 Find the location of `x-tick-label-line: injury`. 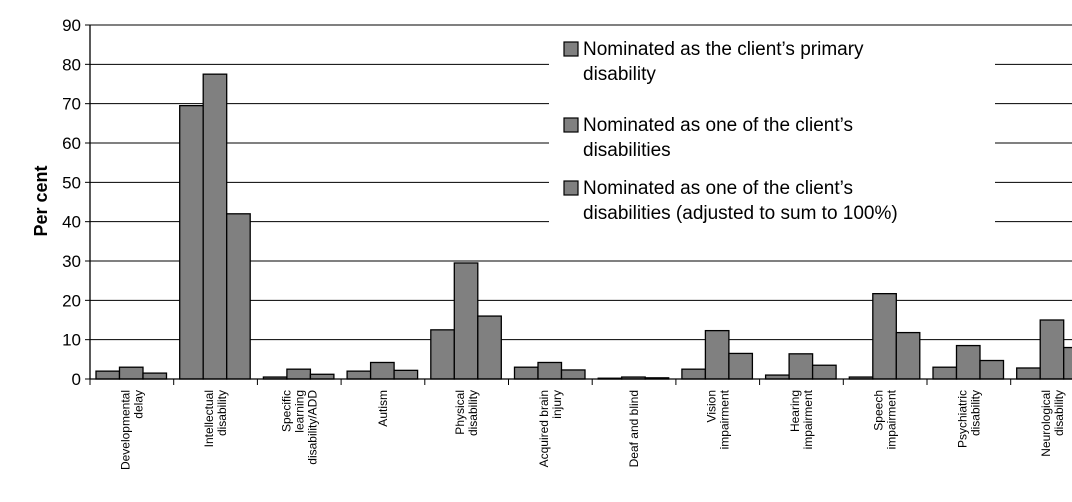

x-tick-label-line: injury is located at coordinates (557, 404).